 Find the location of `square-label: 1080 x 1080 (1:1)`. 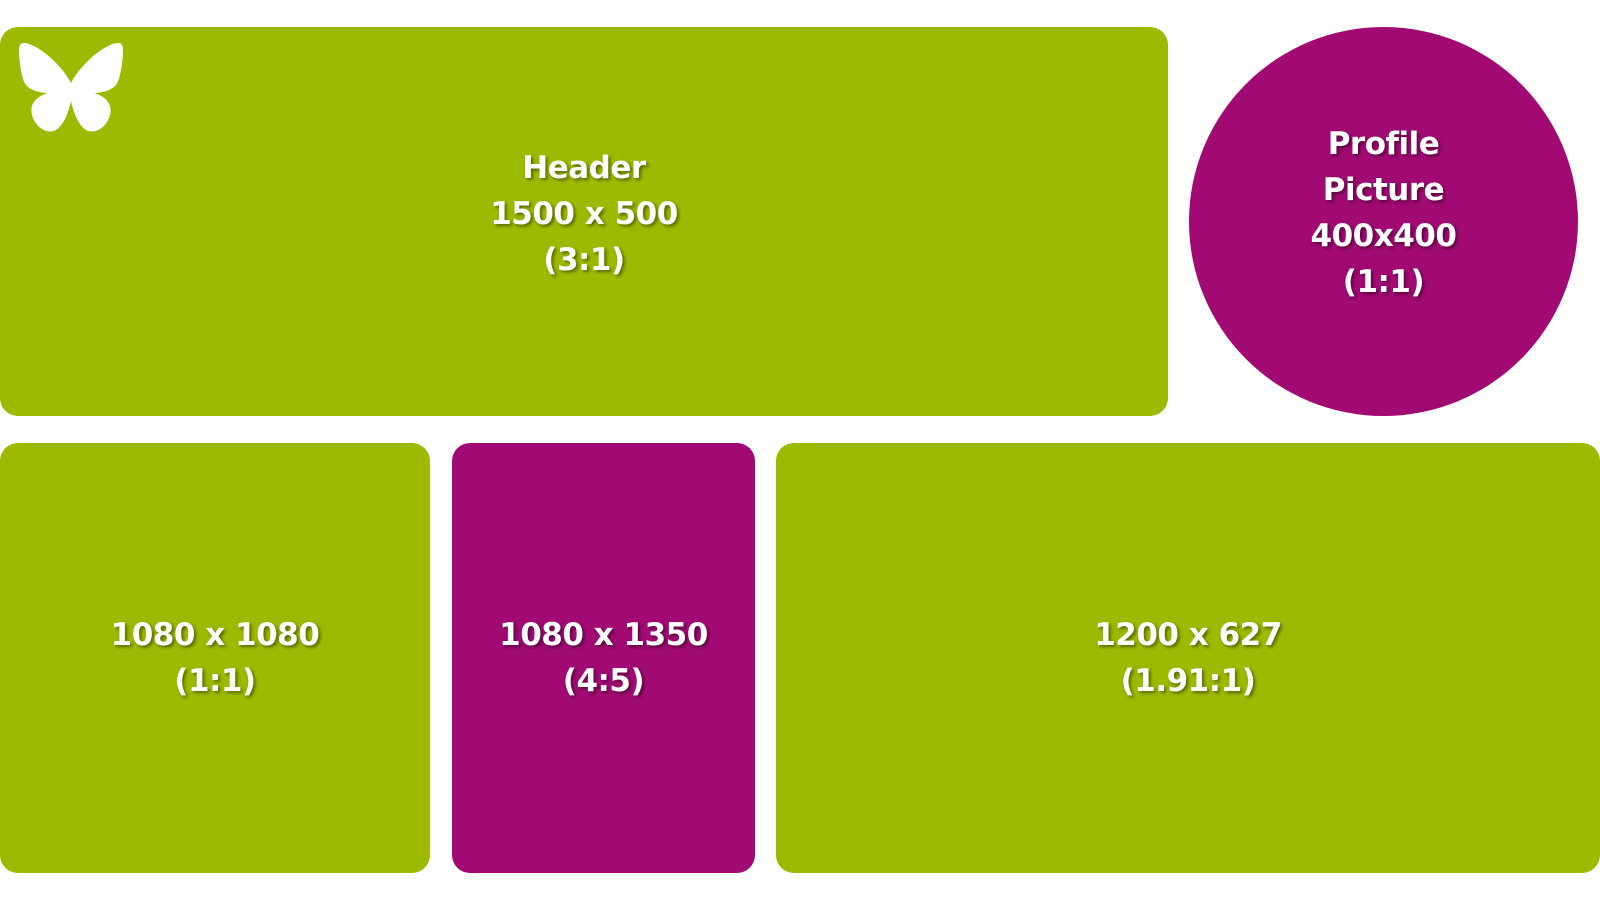

square-label: 1080 x 1080 (1:1) is located at coordinates (215, 658).